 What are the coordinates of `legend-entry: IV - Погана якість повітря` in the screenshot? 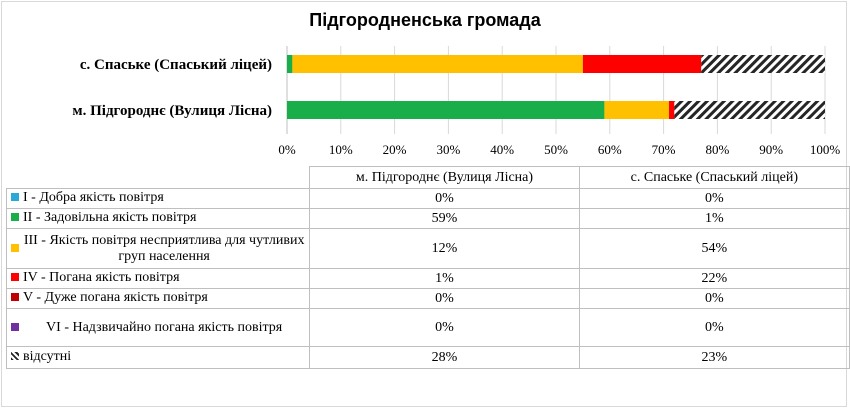 It's located at (158, 278).